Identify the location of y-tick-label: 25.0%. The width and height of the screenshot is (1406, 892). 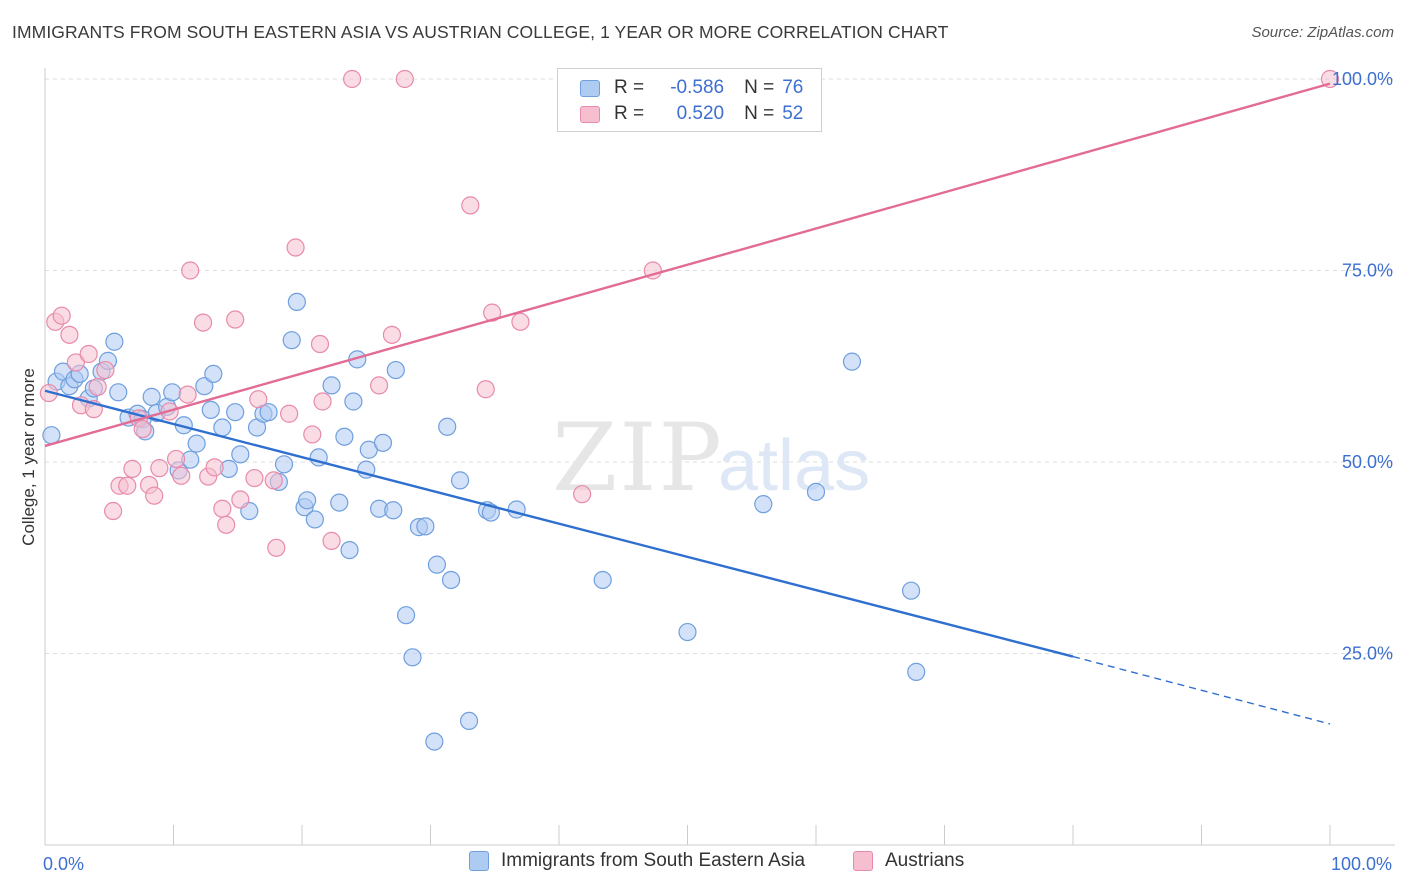
(1367, 654).